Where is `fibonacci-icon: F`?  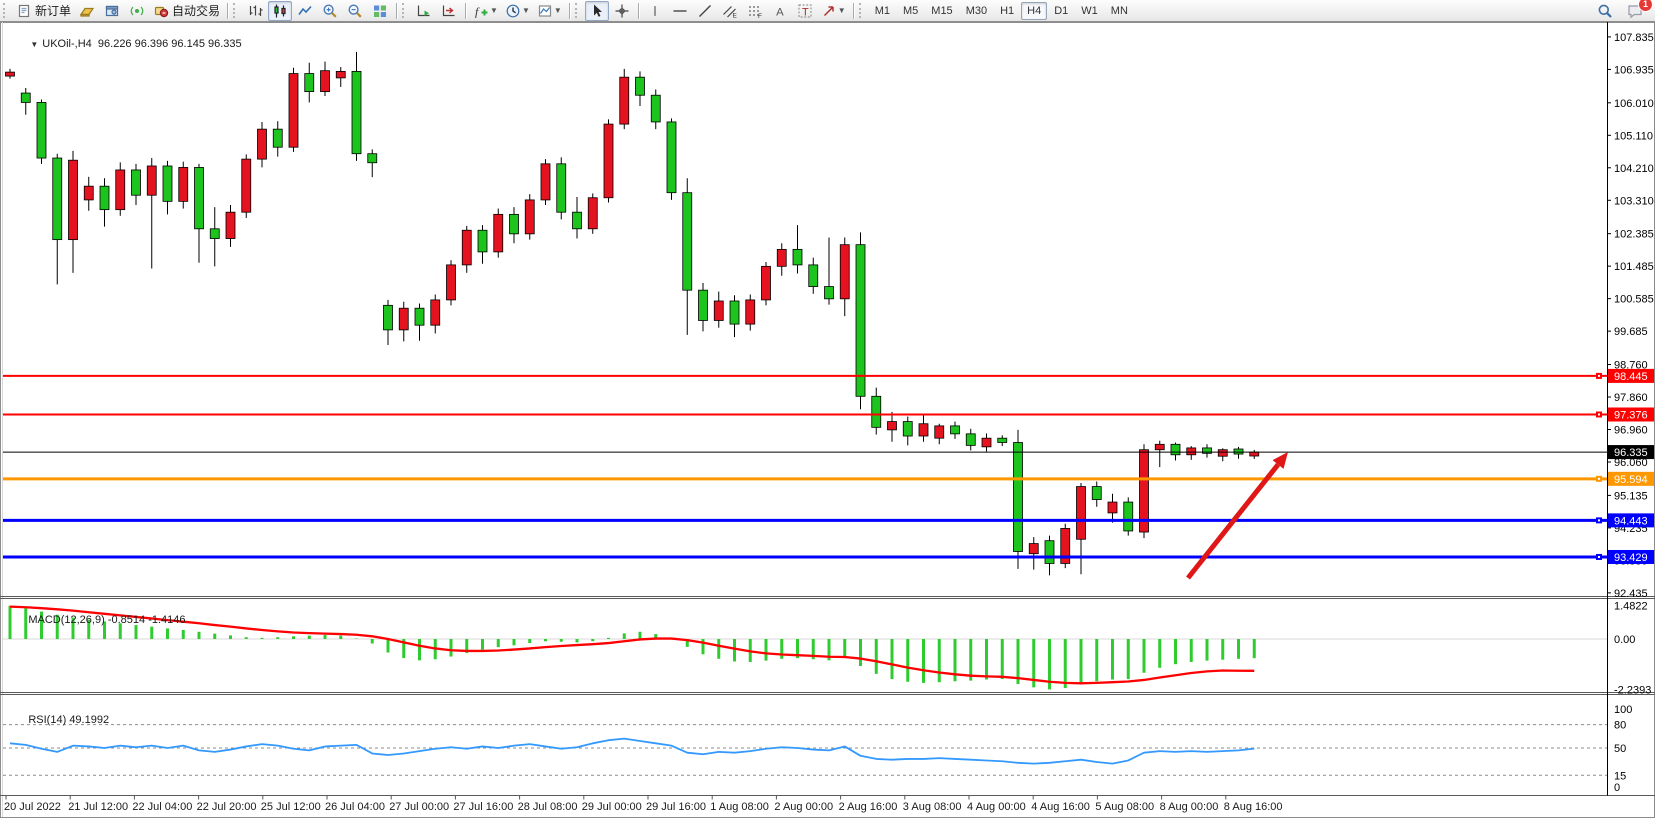
fibonacci-icon: F is located at coordinates (755, 11).